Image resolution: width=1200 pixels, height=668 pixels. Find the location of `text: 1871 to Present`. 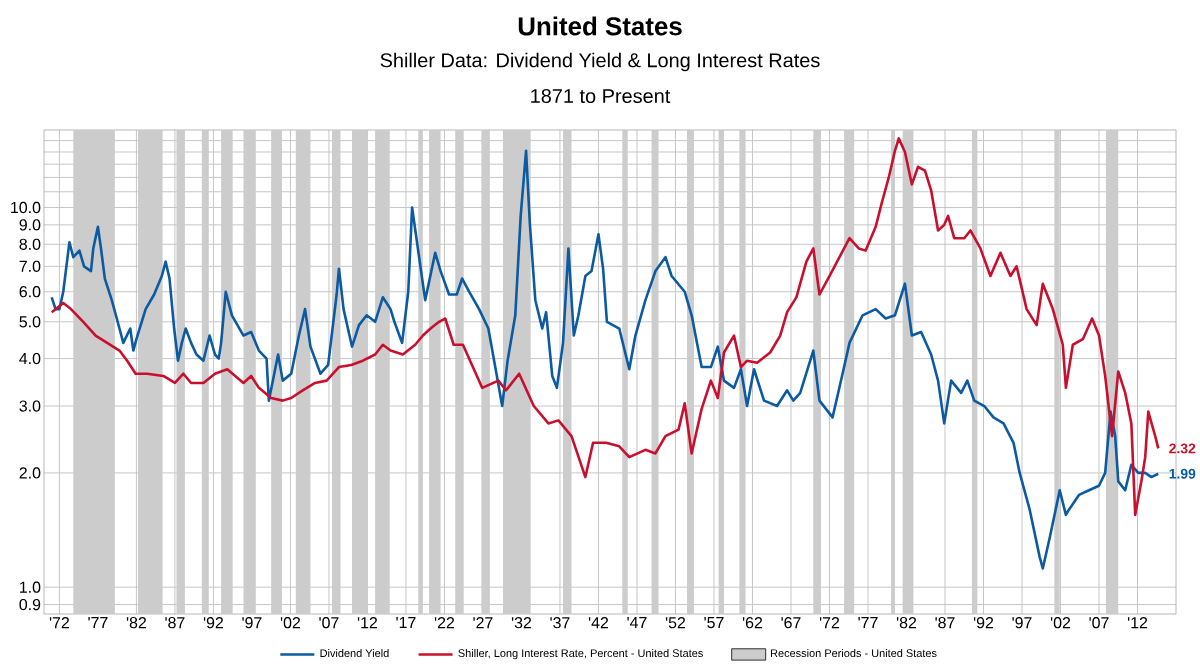

text: 1871 to Present is located at coordinates (601, 96).